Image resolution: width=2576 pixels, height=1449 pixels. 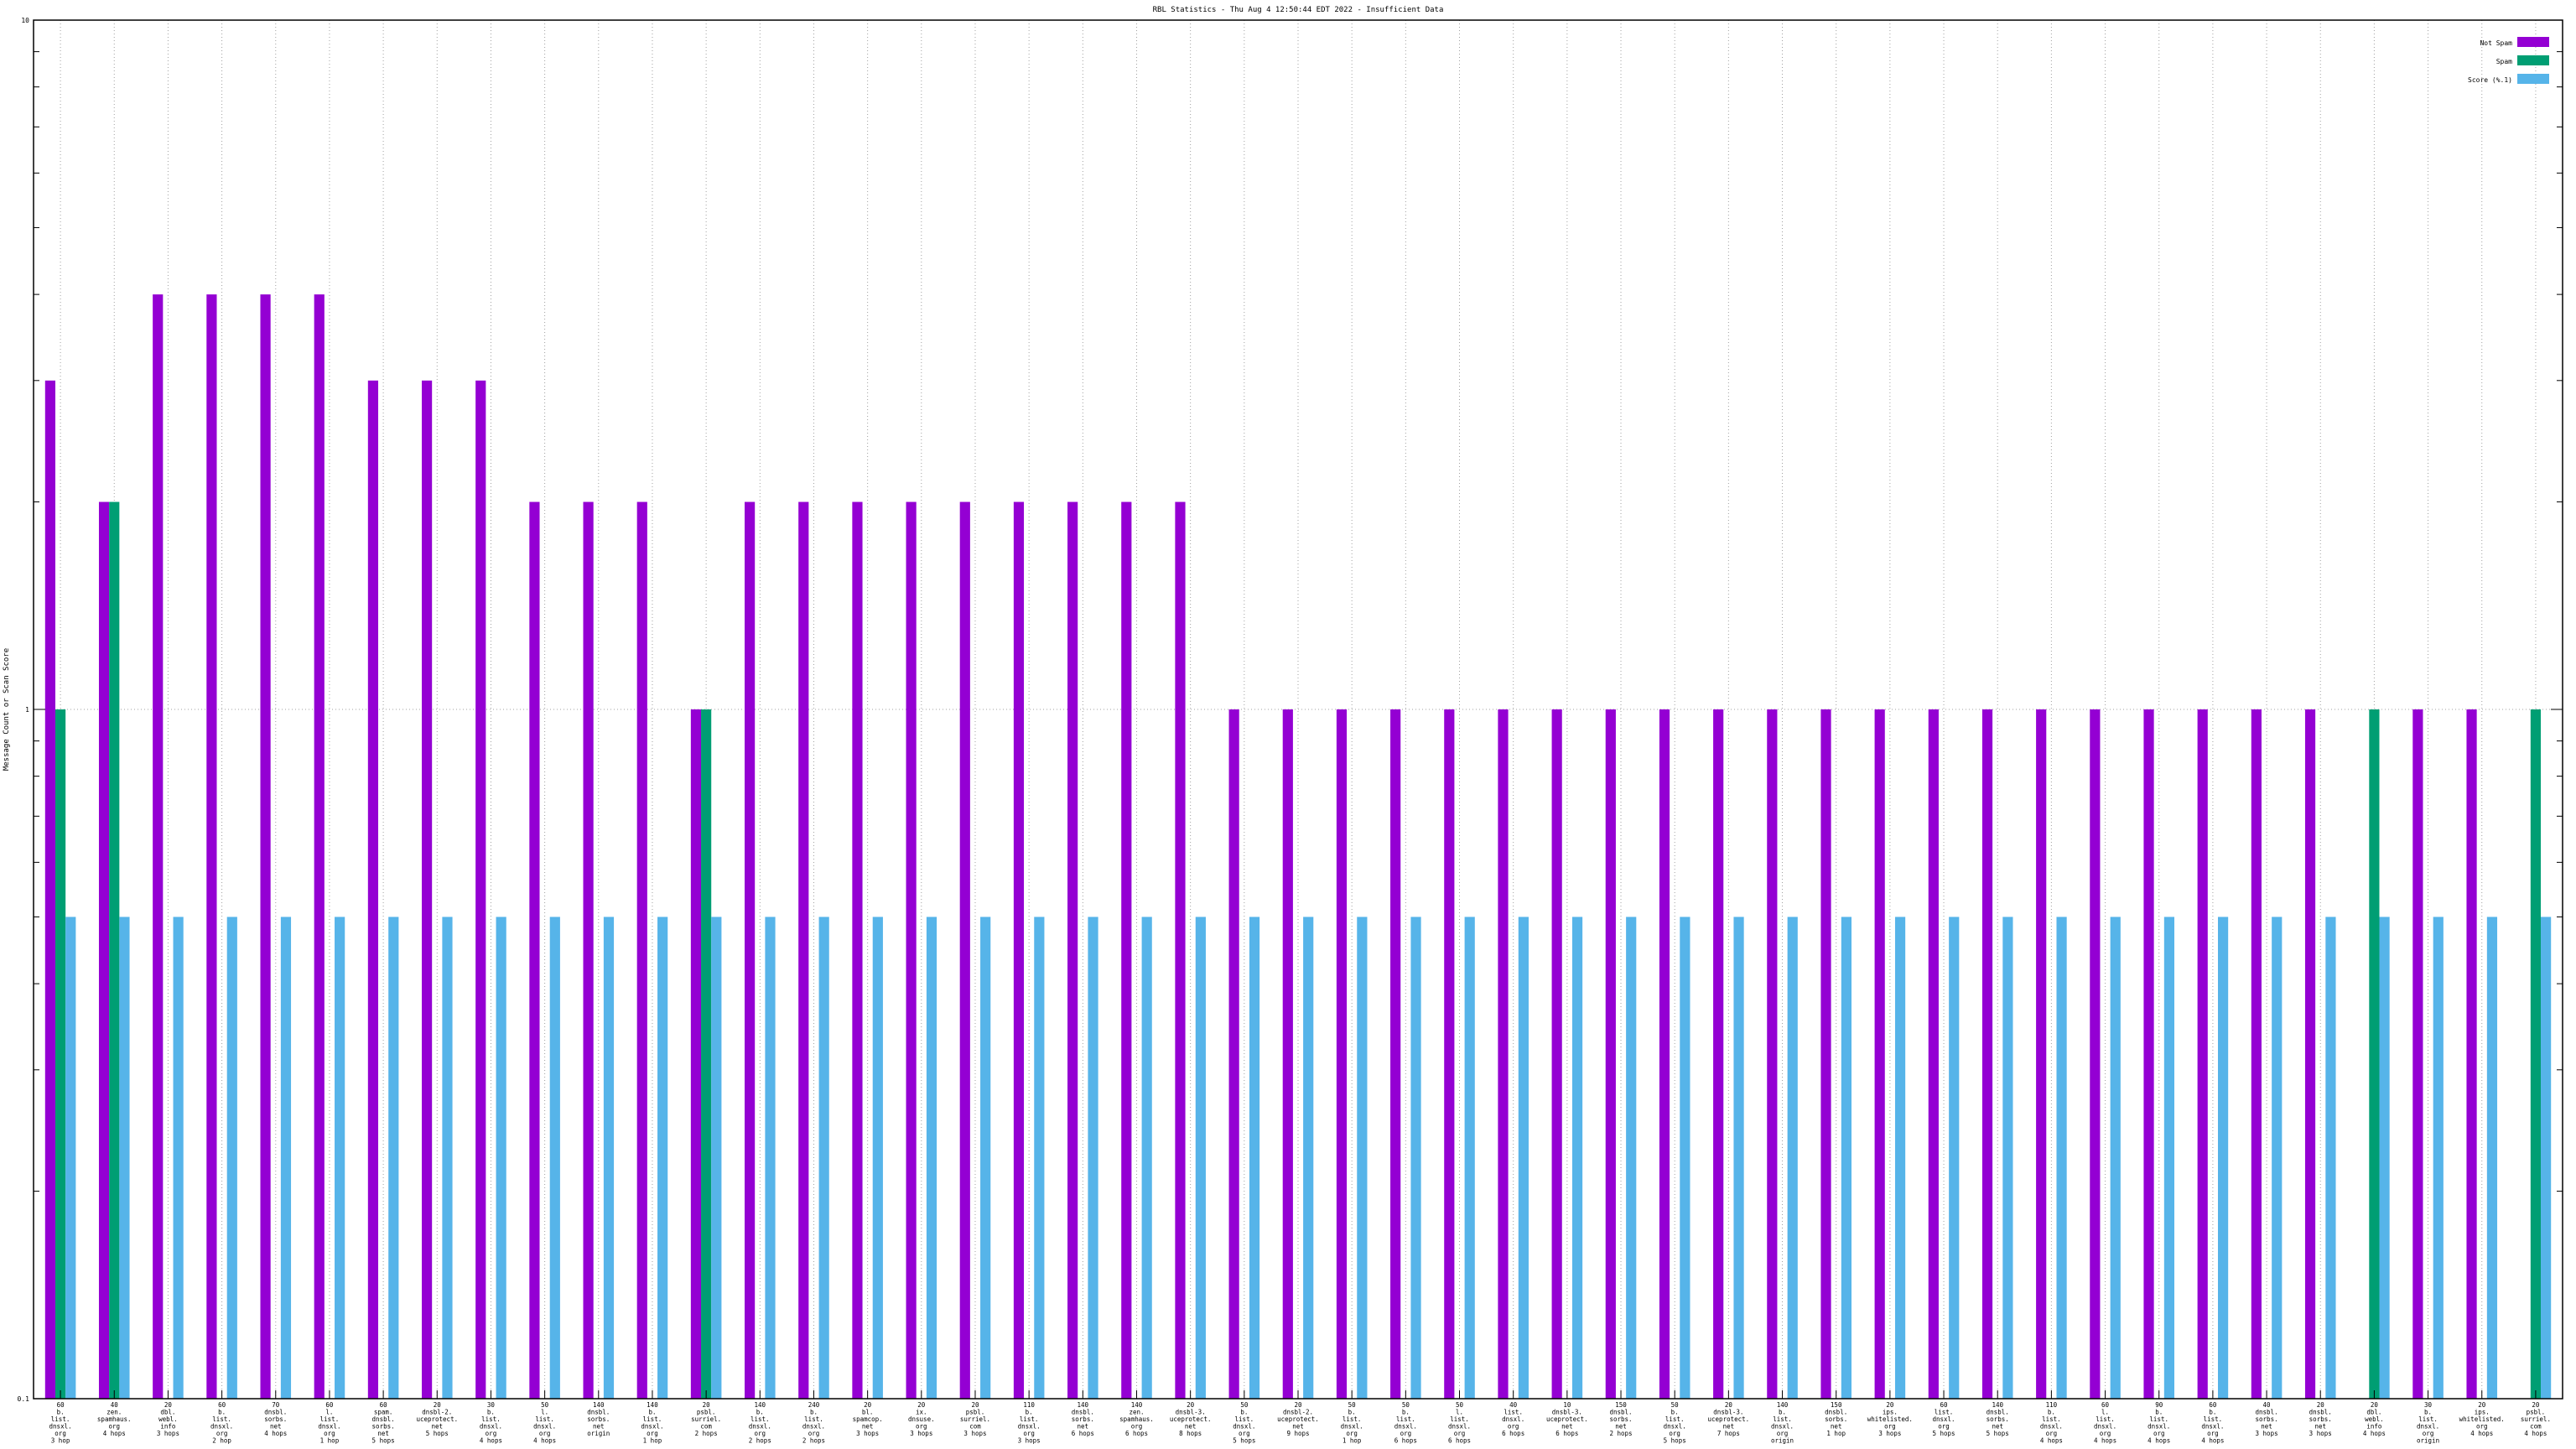 What do you see at coordinates (2428, 1423) in the screenshot?
I see `x-tick-label: 30 b. list. dnsxl. org origin` at bounding box center [2428, 1423].